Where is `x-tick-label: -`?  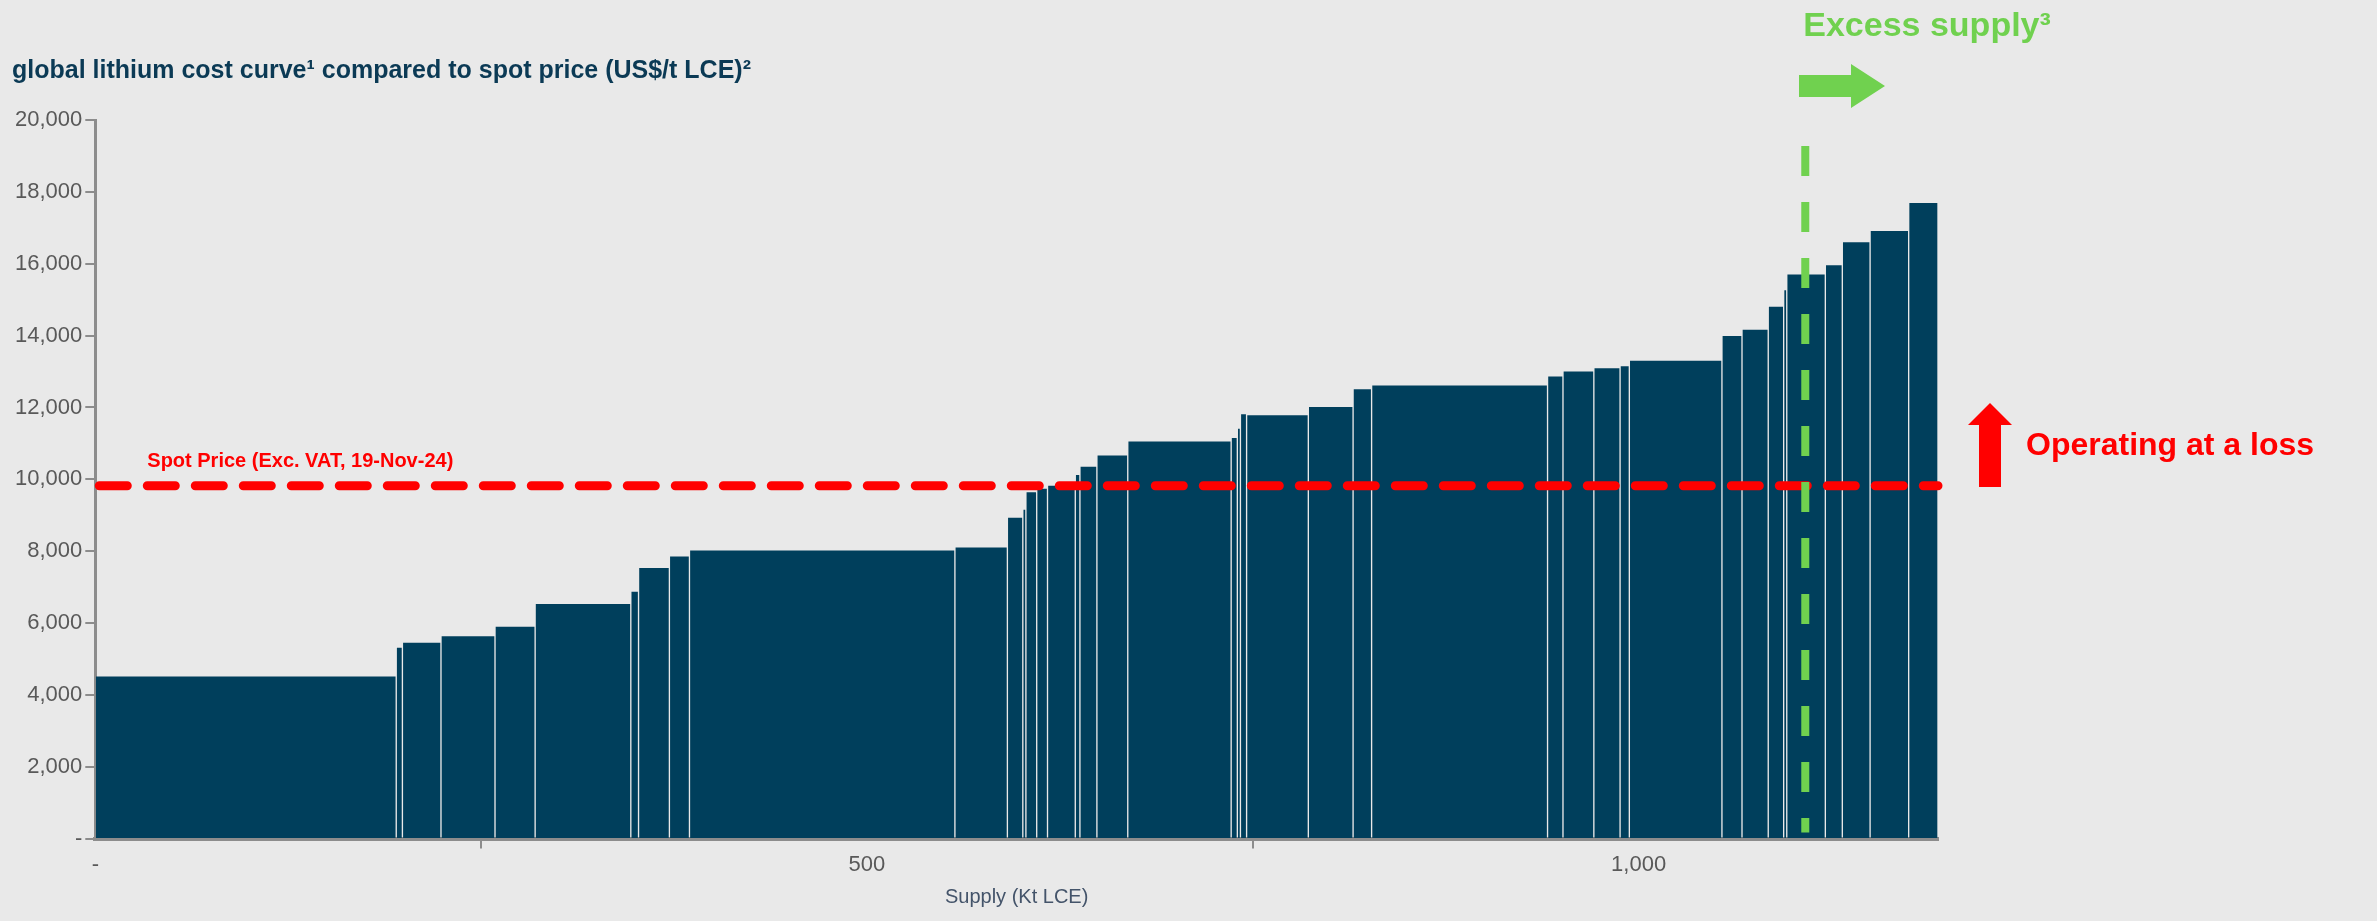
x-tick-label: - is located at coordinates (95, 863).